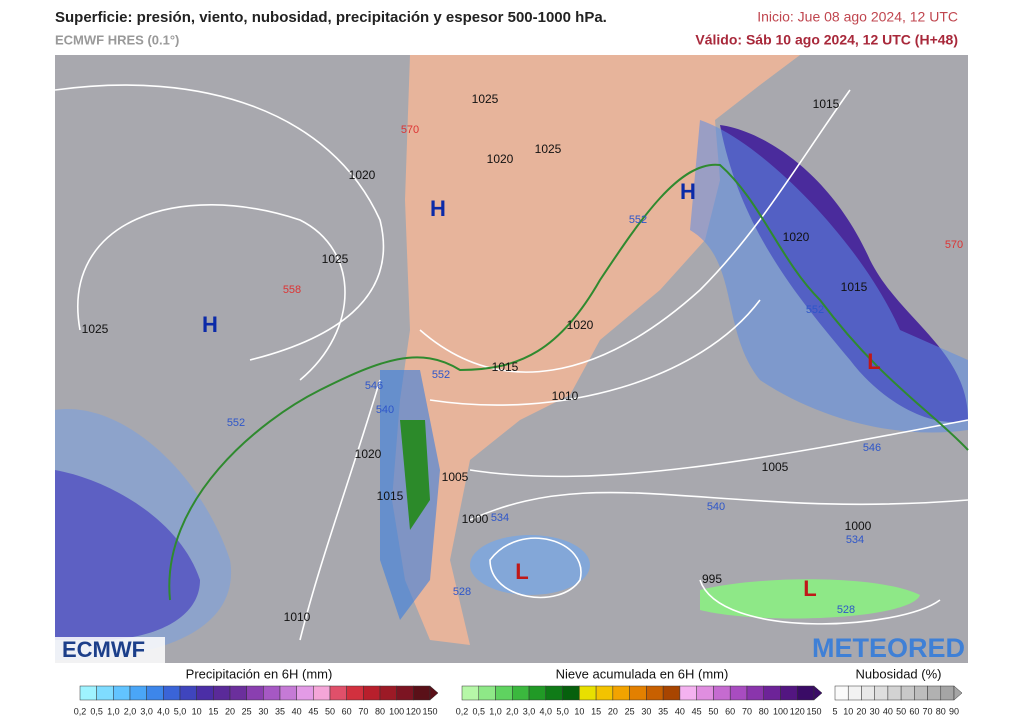 The image size is (1024, 725). Describe the element at coordinates (259, 673) in the screenshot. I see `legend-title: Precipitación en 6H (mm)` at that location.